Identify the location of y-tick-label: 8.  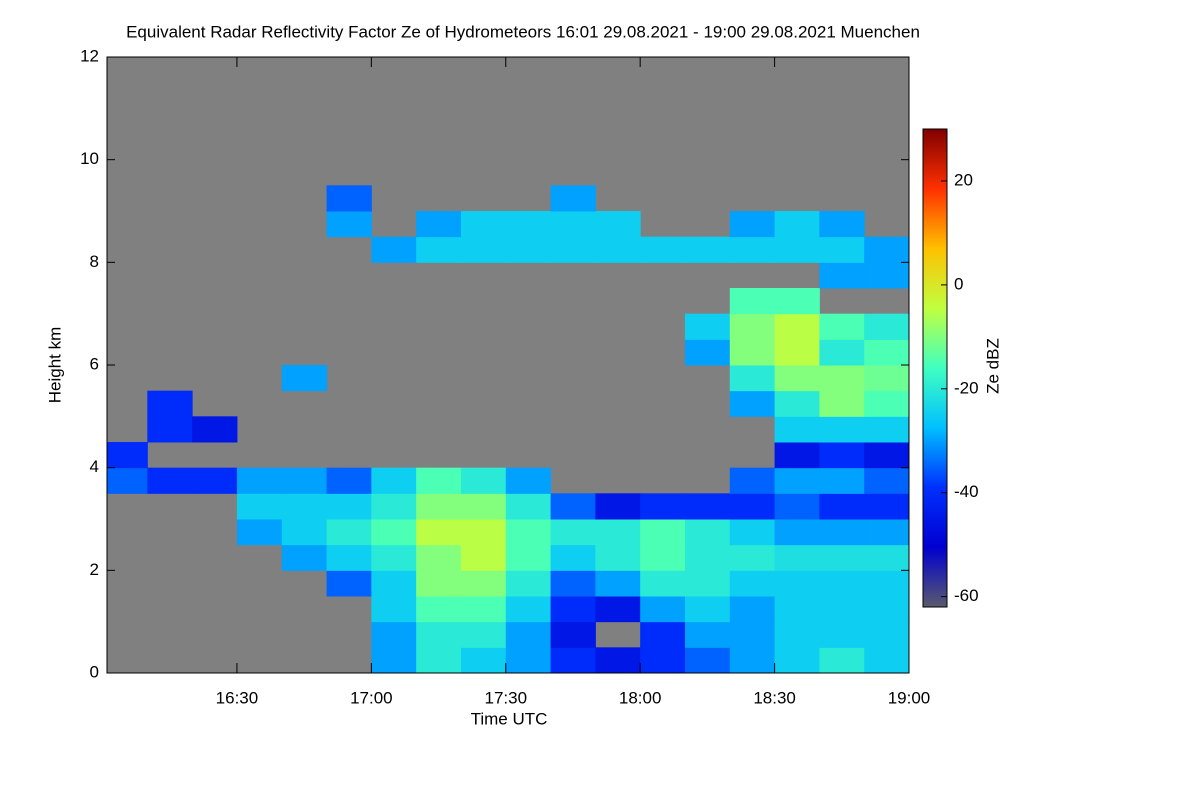
(94, 261).